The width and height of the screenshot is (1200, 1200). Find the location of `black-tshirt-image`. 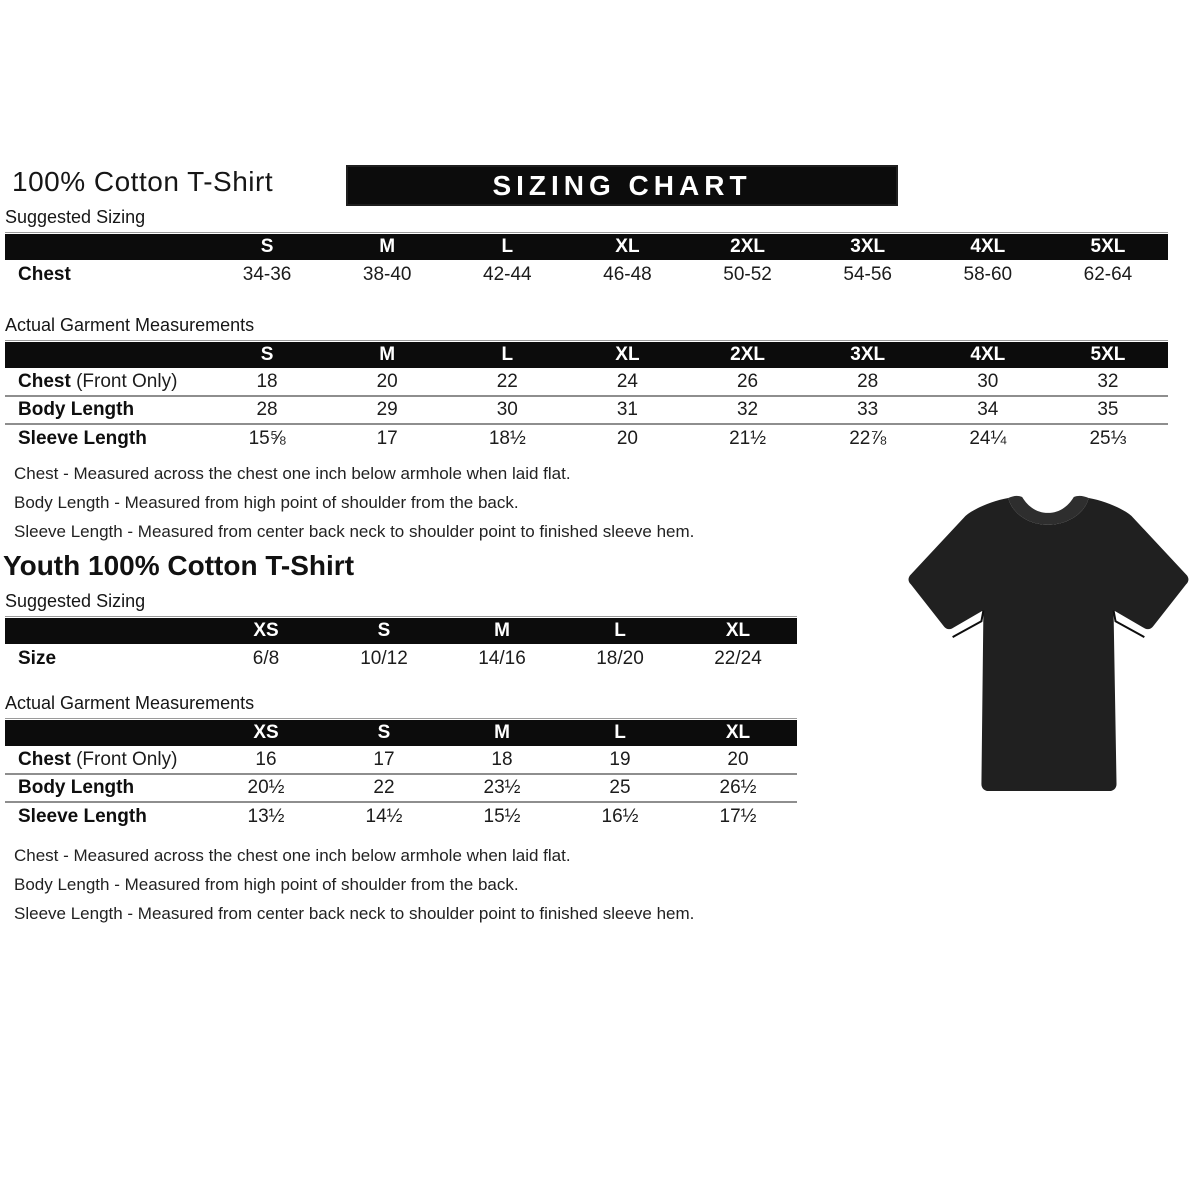

black-tshirt-image is located at coordinates (1048, 643).